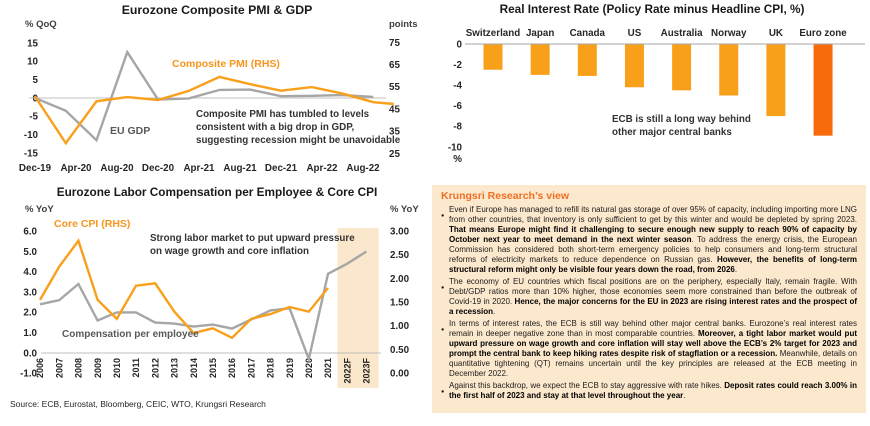 Image resolution: width=870 pixels, height=426 pixels. Describe the element at coordinates (40, 368) in the screenshot. I see `x-axis-tick: 2006` at that location.